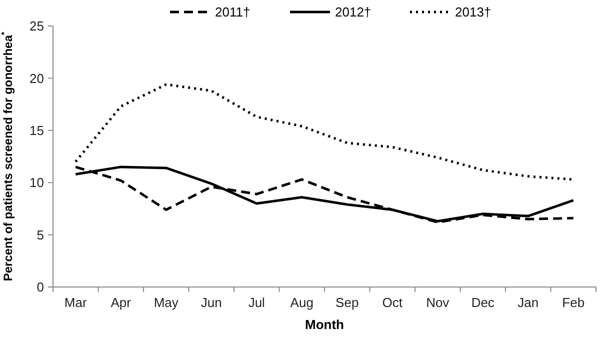 The height and width of the screenshot is (345, 600). I want to click on x-tick-label: Jun, so click(211, 302).